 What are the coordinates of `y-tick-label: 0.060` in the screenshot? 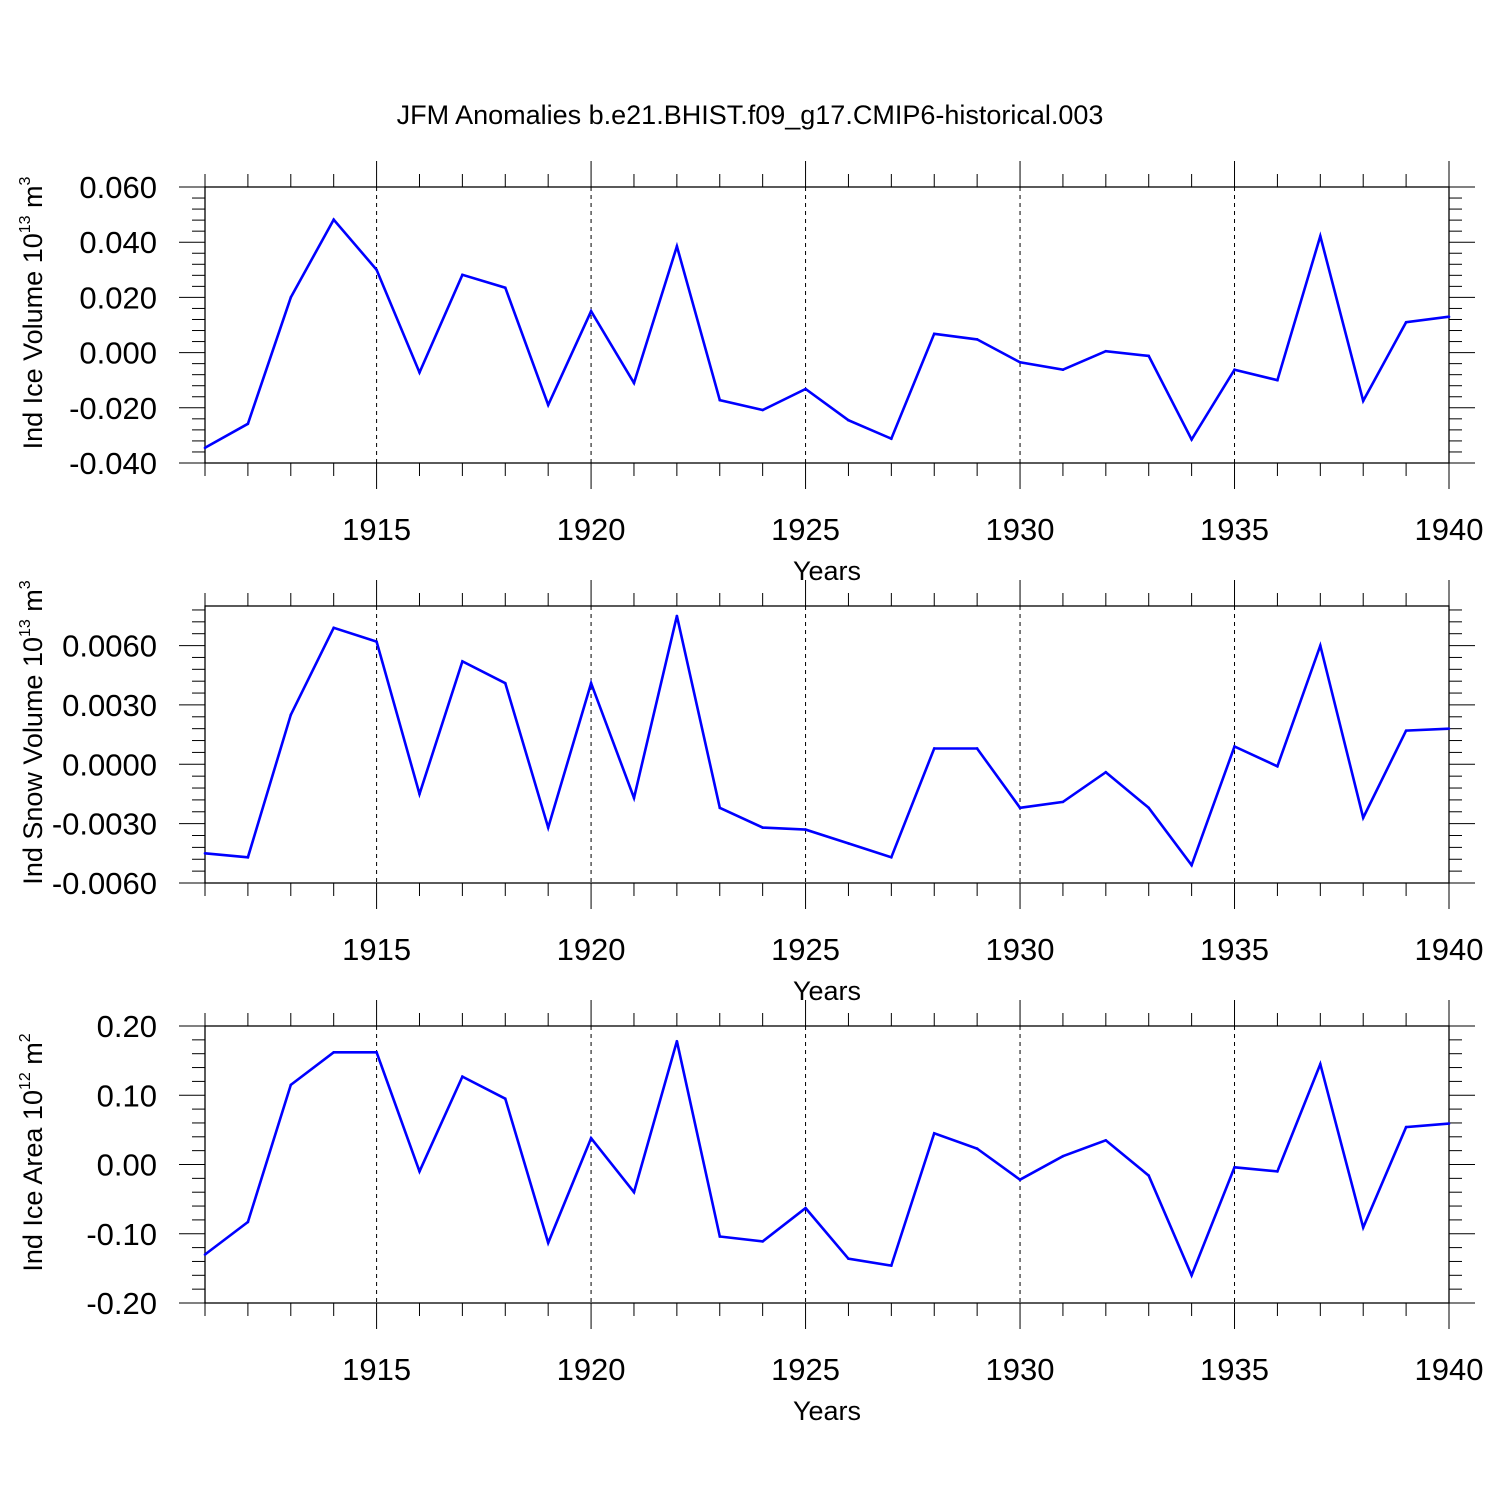 It's located at (118, 187).